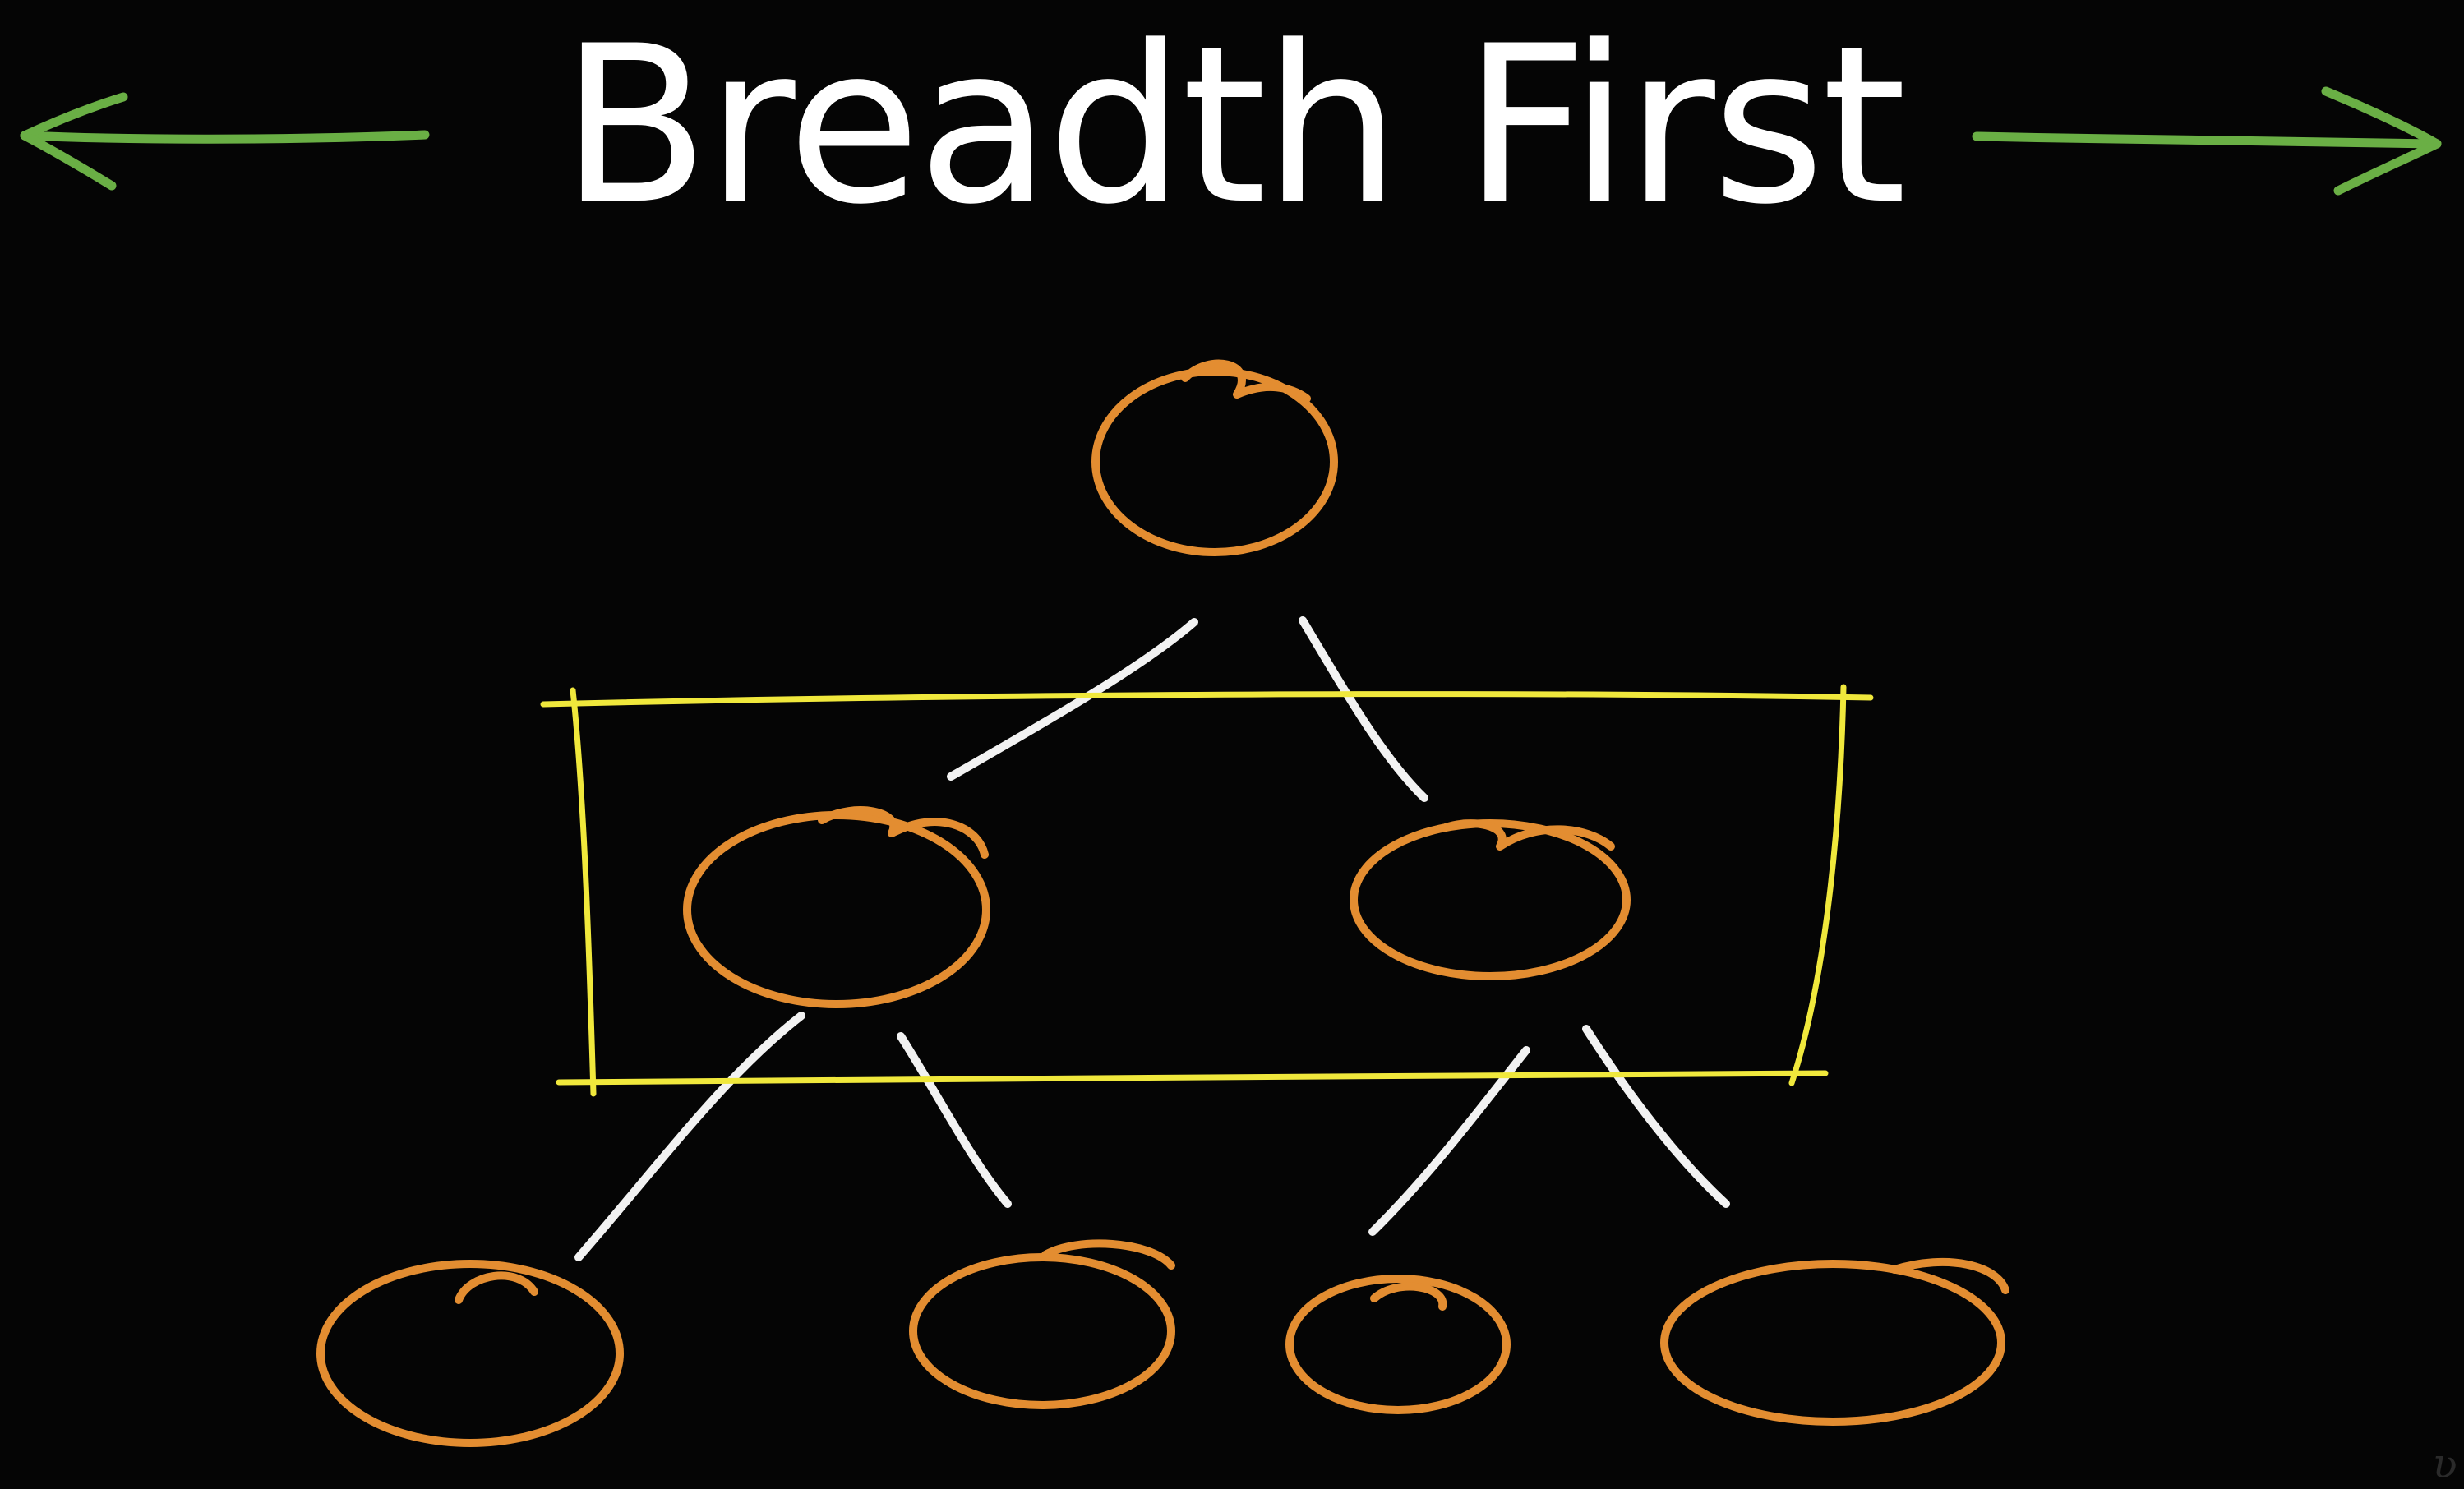 The image size is (2464, 1489). I want to click on tree-node-right-right-grandchild, so click(1834, 1341).